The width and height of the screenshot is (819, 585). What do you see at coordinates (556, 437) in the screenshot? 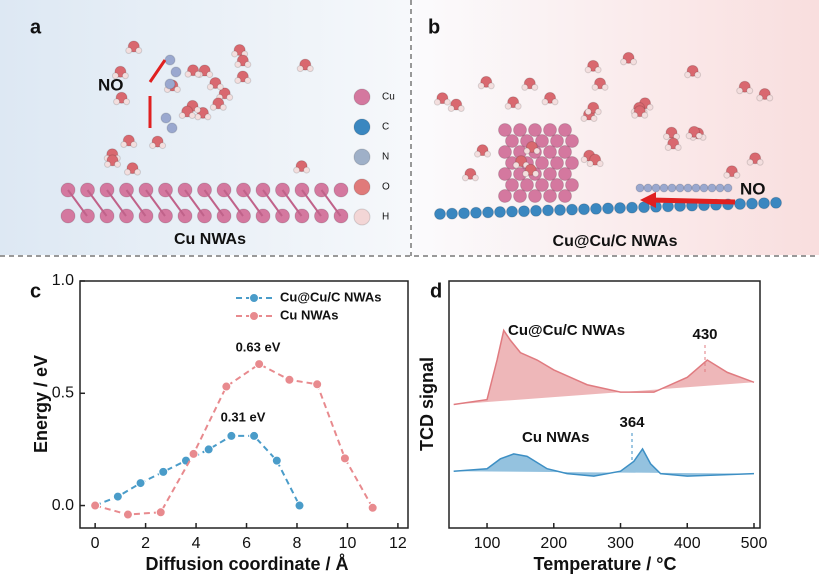
I see `series-label: Cu NWAs` at bounding box center [556, 437].